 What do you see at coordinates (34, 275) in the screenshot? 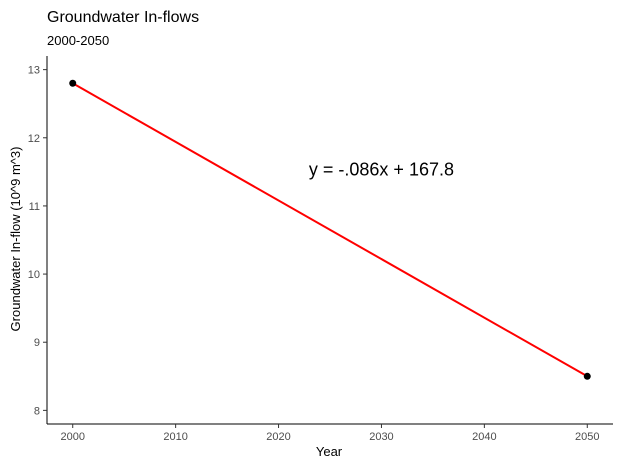
I see `y-tick-label: 10` at bounding box center [34, 275].